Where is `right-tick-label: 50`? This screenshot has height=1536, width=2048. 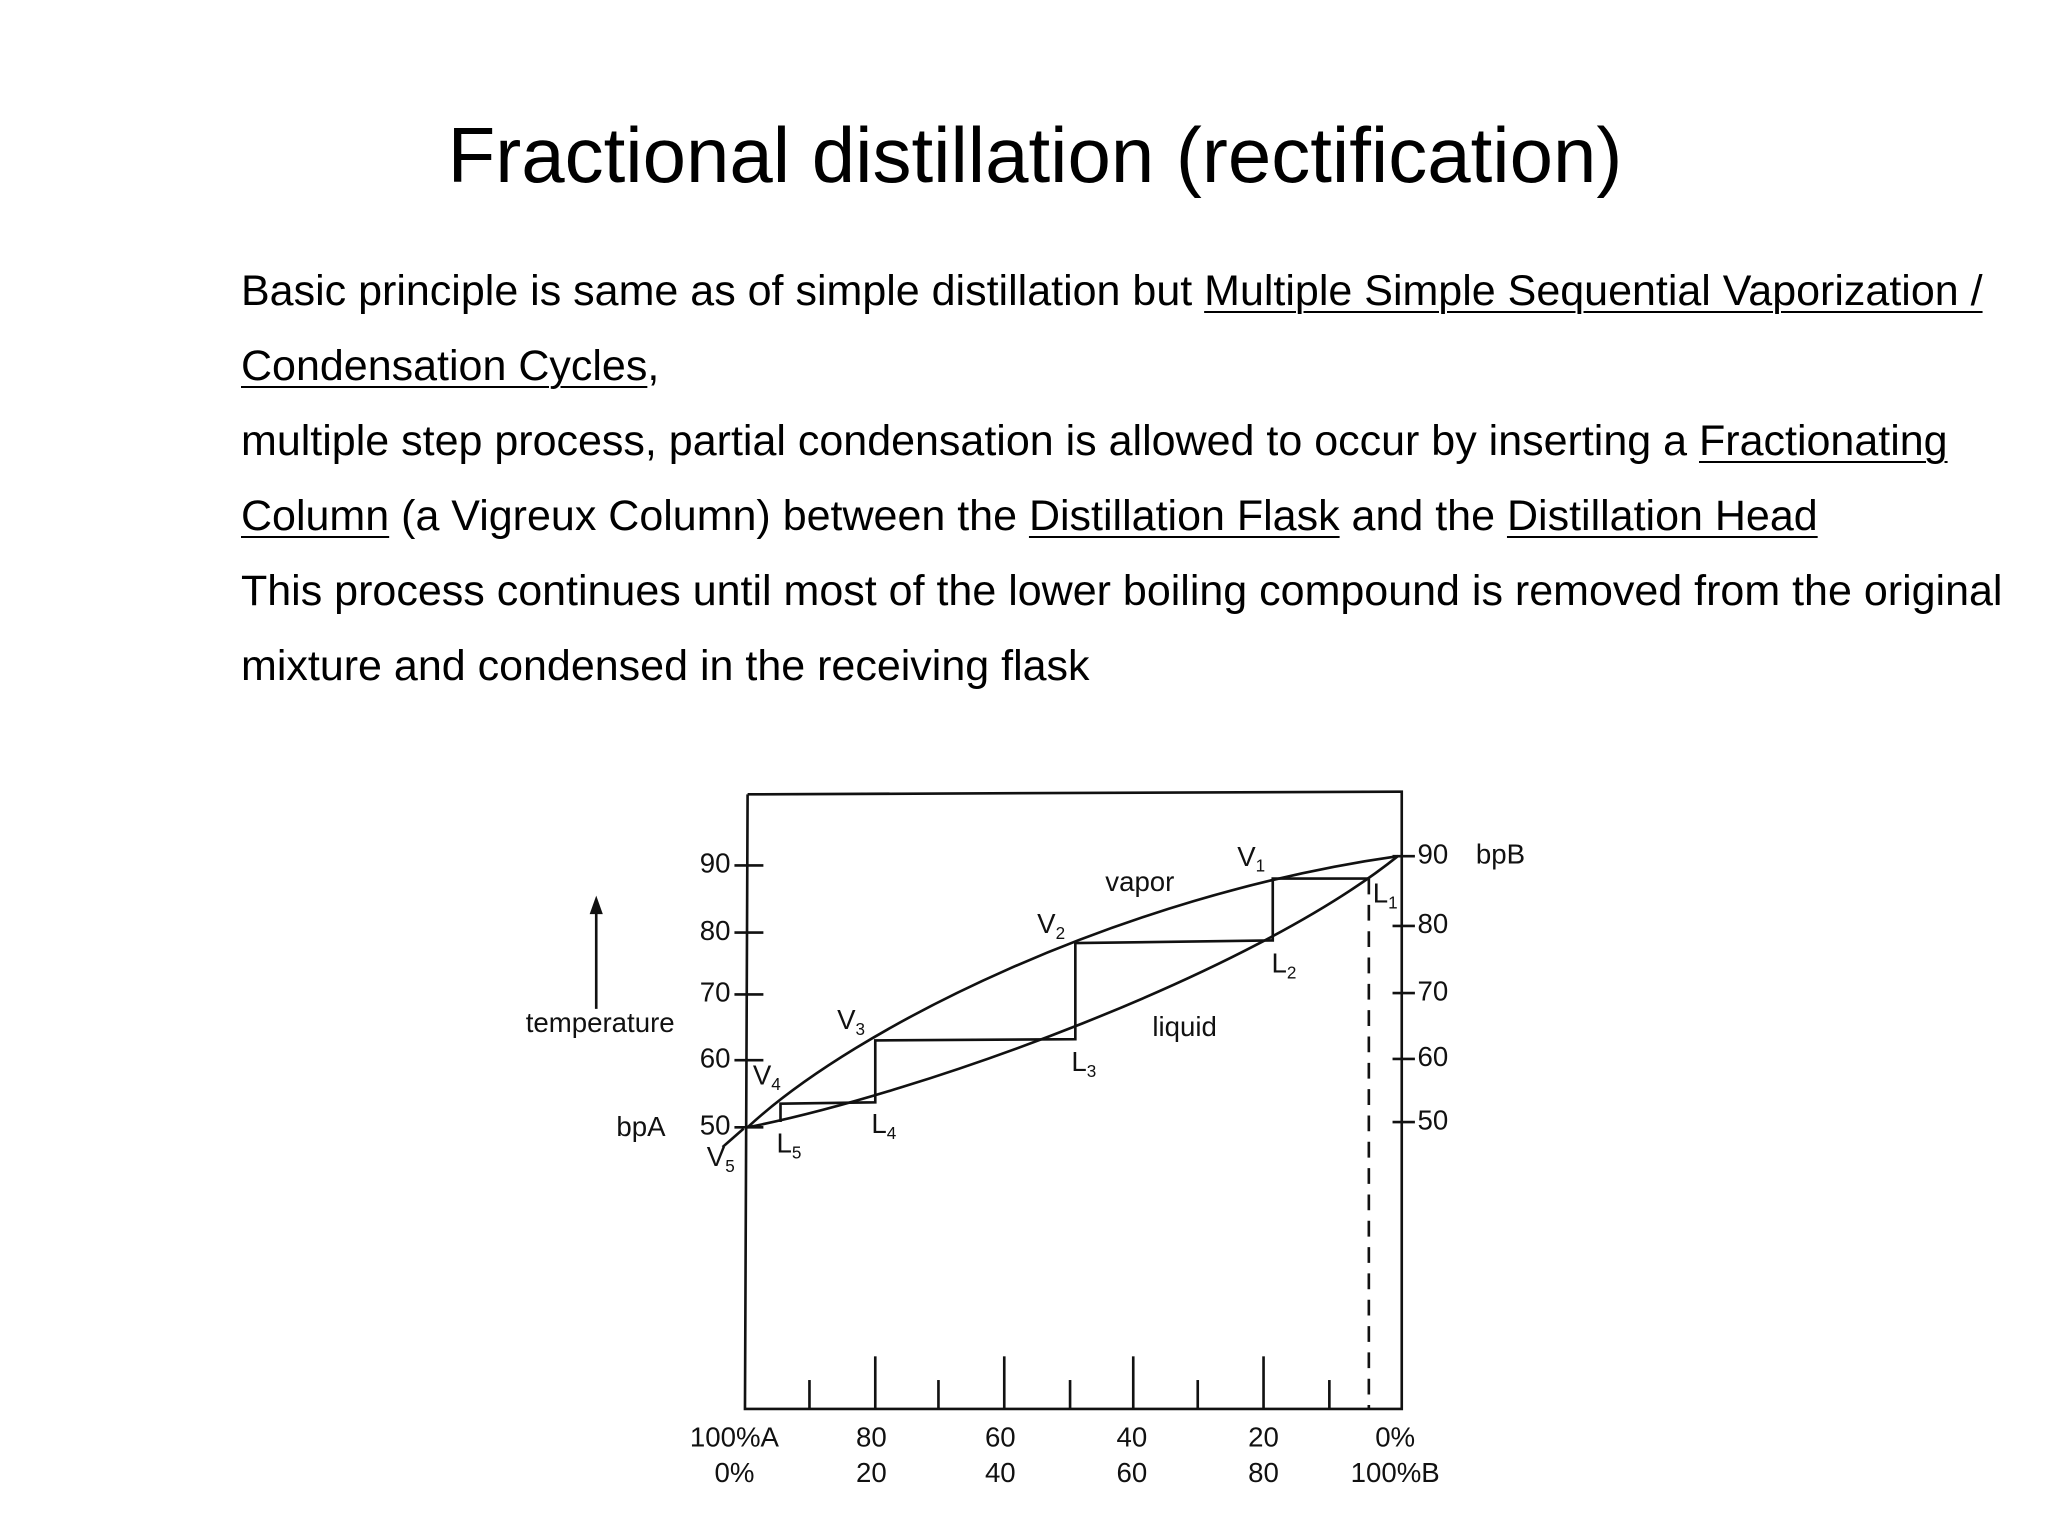
right-tick-label: 50 is located at coordinates (1433, 1119).